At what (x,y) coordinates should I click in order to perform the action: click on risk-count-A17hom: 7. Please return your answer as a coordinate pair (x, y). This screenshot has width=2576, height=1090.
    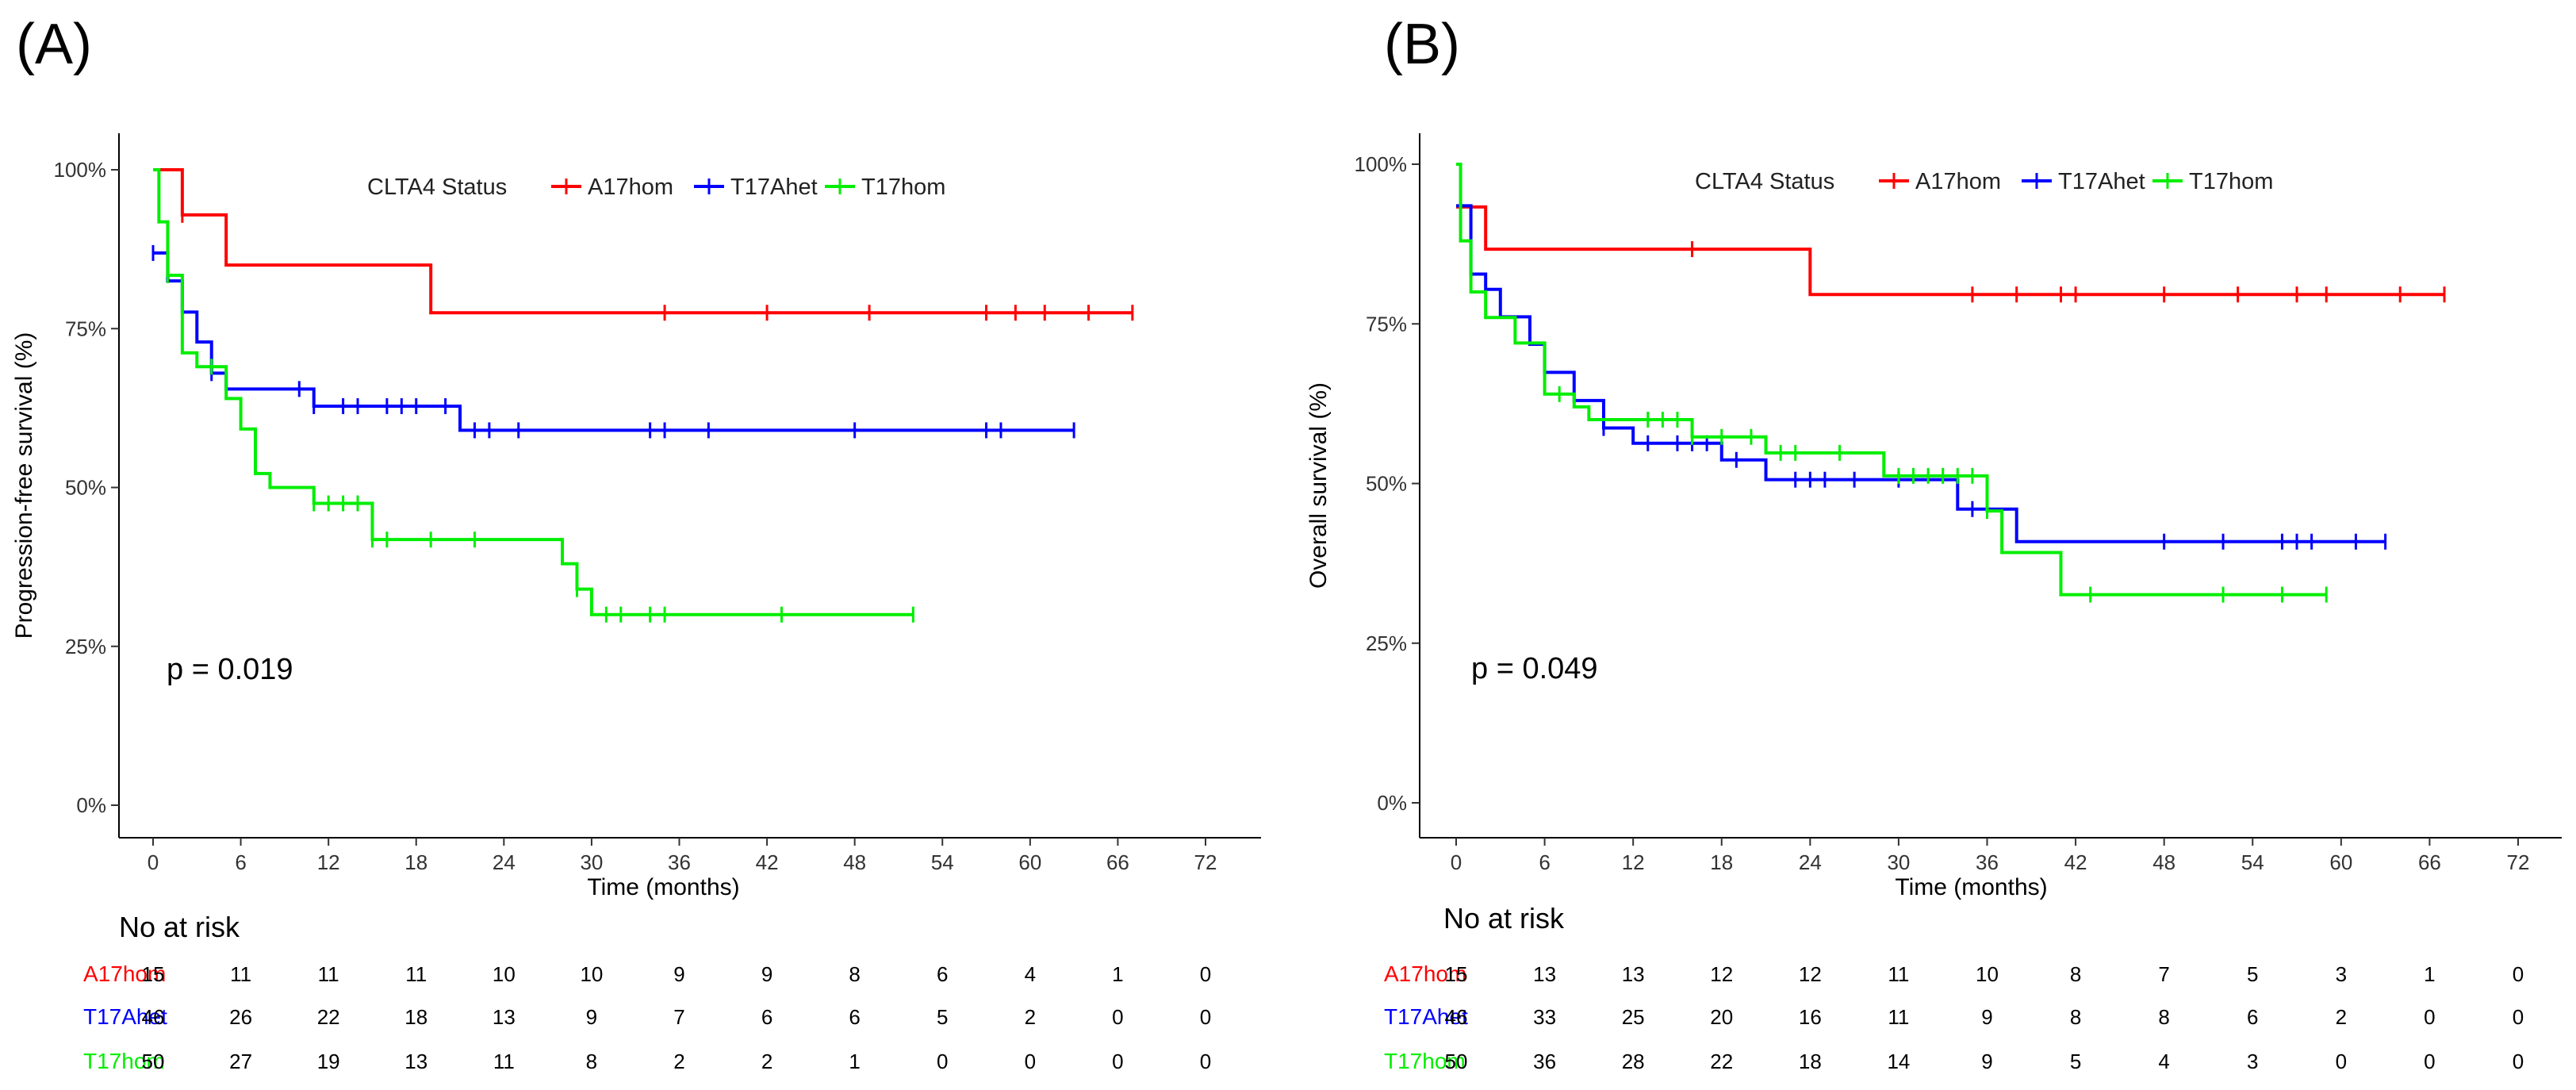
    Looking at the image, I should click on (2163, 974).